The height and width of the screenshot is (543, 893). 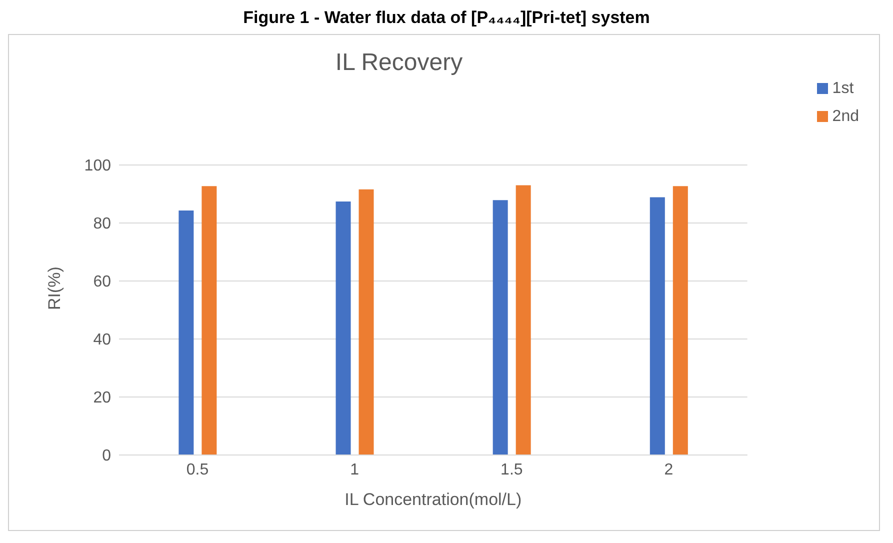 I want to click on x-tick-label: 1, so click(x=355, y=469).